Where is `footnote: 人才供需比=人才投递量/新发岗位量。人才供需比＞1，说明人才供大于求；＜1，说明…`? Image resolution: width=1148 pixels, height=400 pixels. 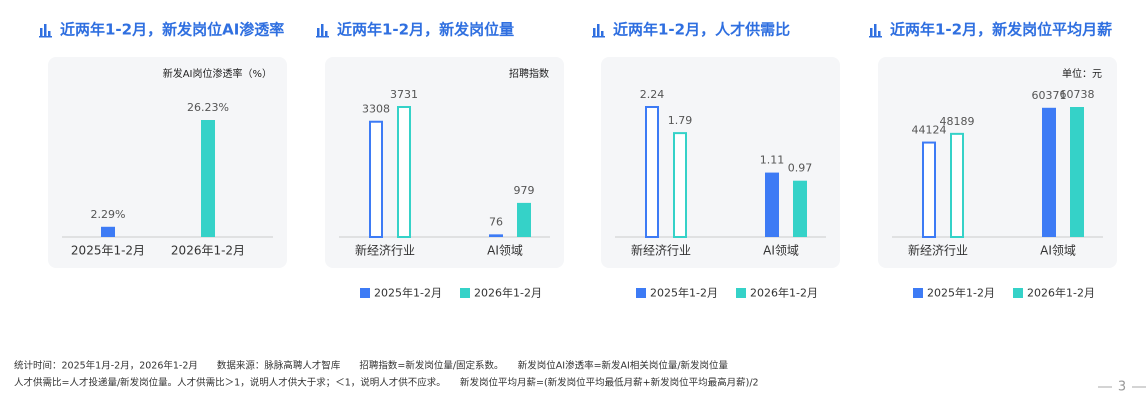 footnote: 人才供需比=人才投递量/新发岗位量。人才供需比＞1，说明人才供大于求；＜1，说明… is located at coordinates (386, 383).